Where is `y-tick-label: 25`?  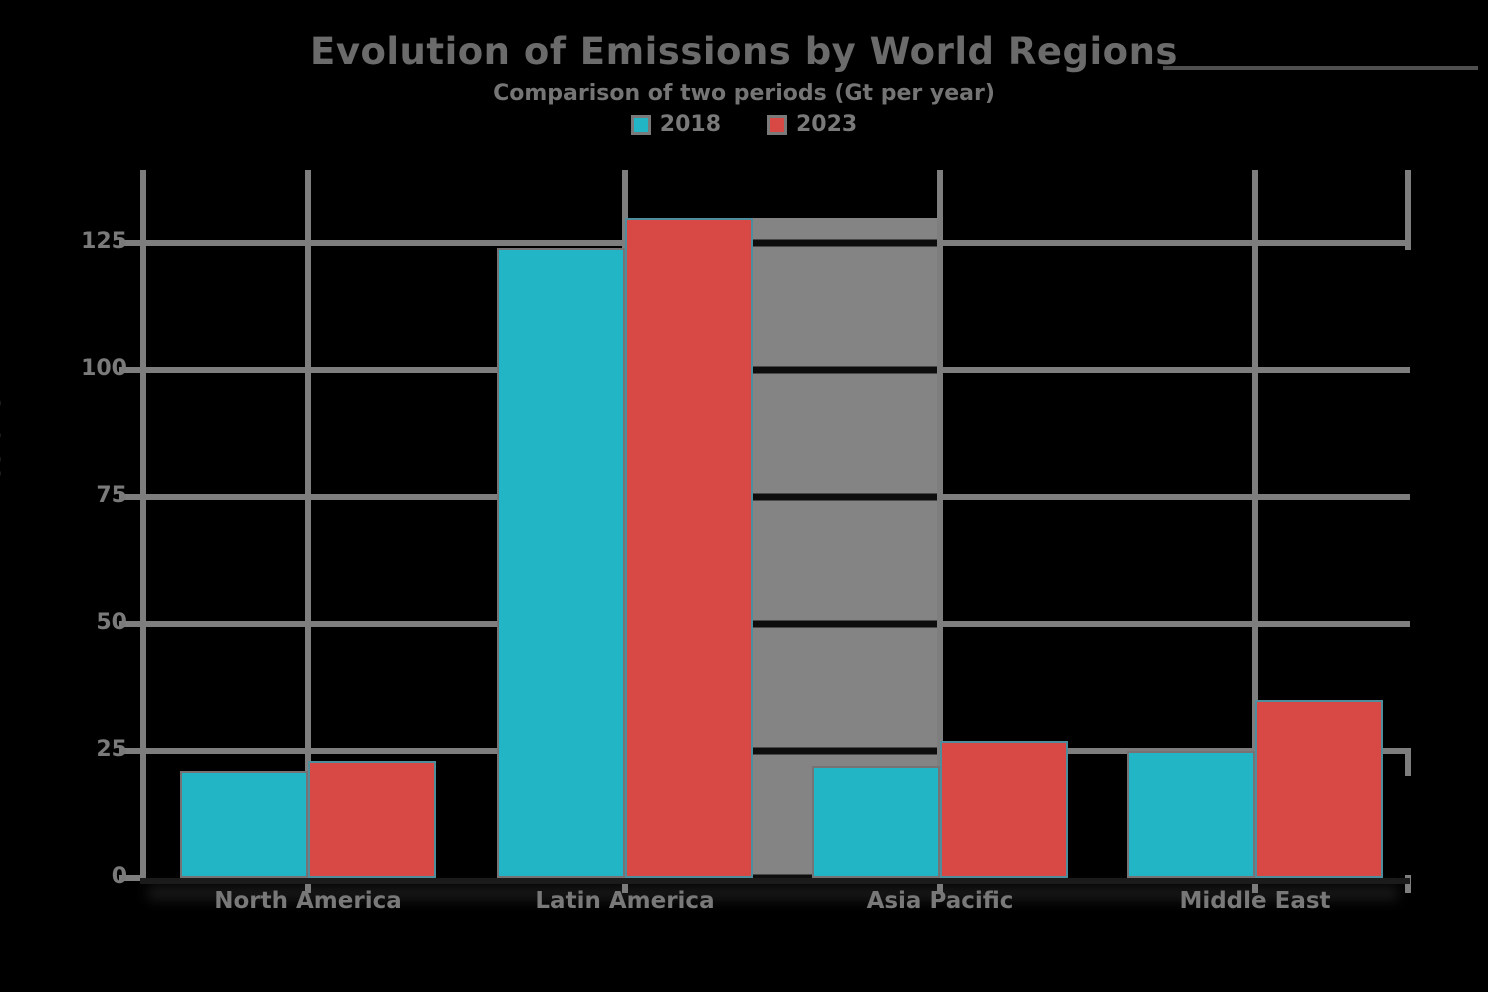 y-tick-label: 25 is located at coordinates (111, 750).